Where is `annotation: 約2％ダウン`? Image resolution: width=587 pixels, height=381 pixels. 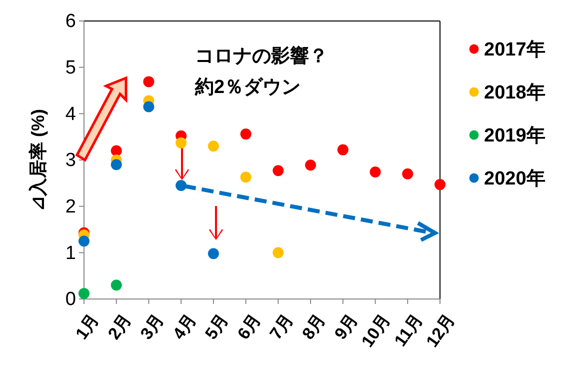
annotation: 約2％ダウン is located at coordinates (247, 87).